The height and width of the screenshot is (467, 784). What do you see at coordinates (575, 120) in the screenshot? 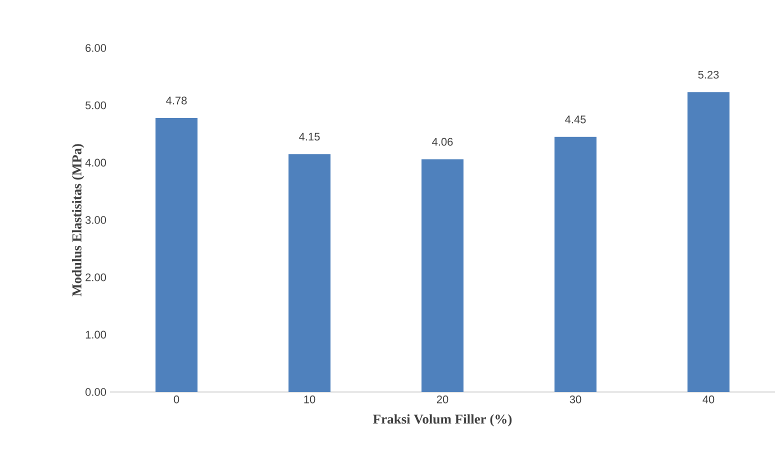
I see `data-label: 4.45` at bounding box center [575, 120].